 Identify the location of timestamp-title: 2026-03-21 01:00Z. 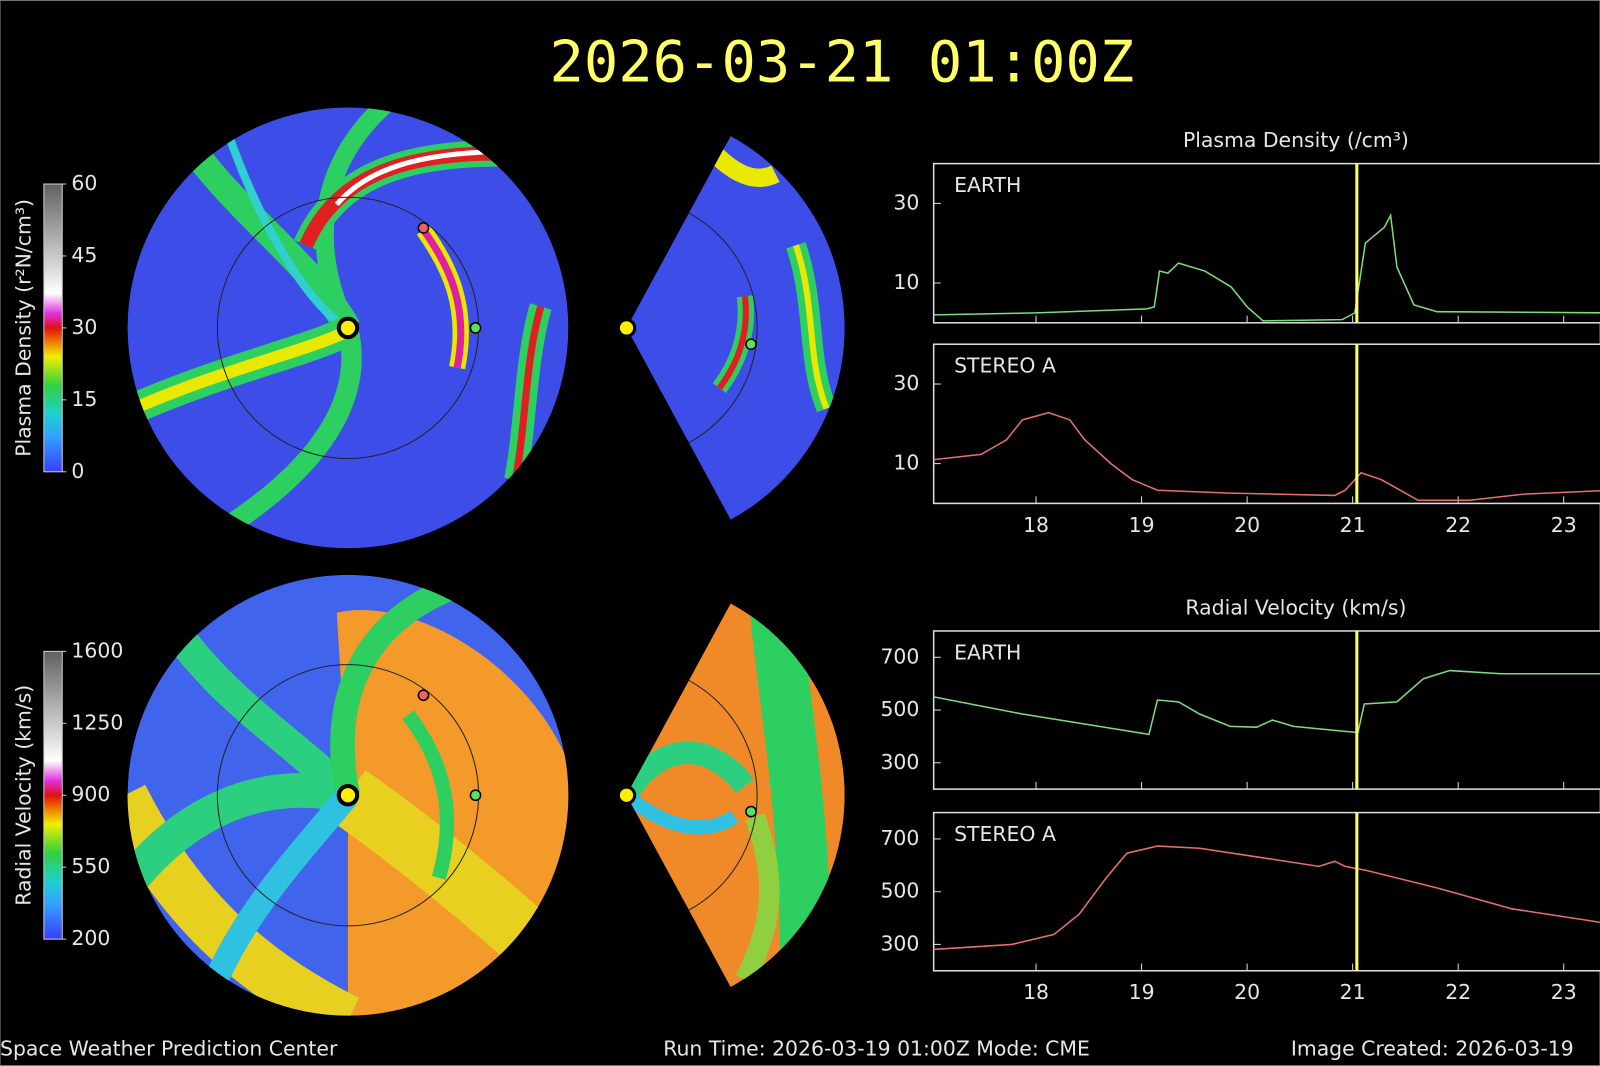
(842, 62).